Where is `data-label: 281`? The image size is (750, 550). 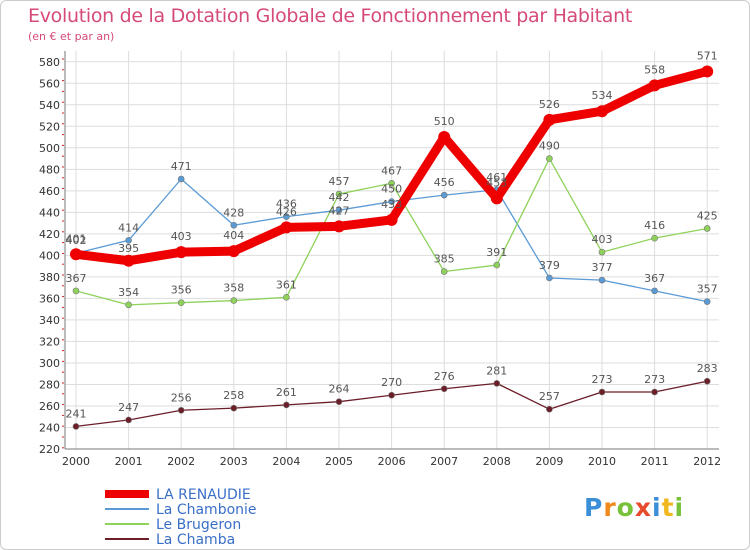 data-label: 281 is located at coordinates (496, 370).